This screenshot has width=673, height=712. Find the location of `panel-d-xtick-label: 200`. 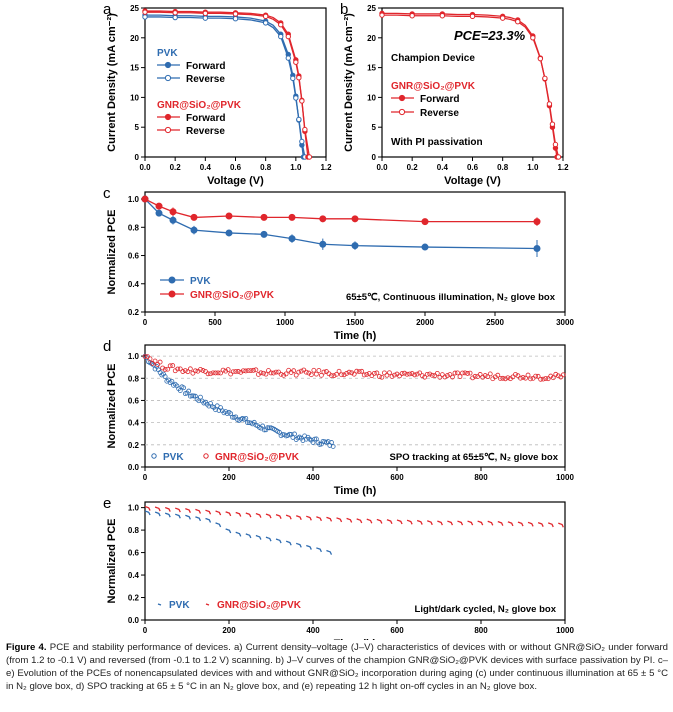

panel-d-xtick-label: 200 is located at coordinates (229, 477).